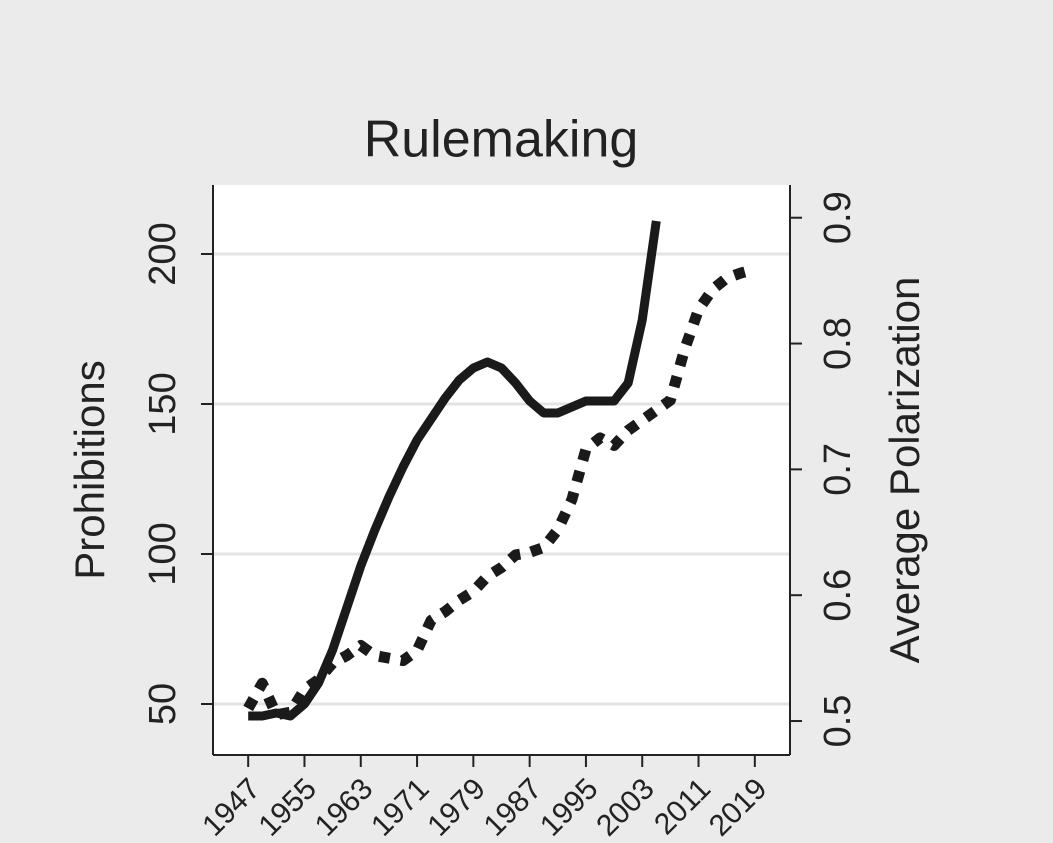 The image size is (1053, 843). I want to click on y-axis-title: Prohibitions, so click(89, 469).